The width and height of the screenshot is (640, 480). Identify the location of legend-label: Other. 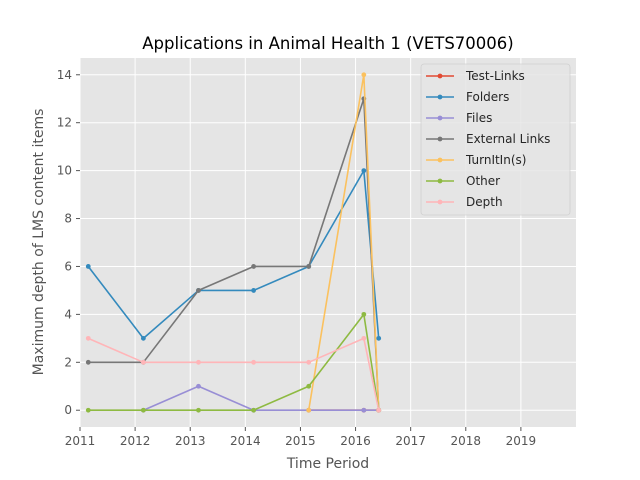
(483, 181).